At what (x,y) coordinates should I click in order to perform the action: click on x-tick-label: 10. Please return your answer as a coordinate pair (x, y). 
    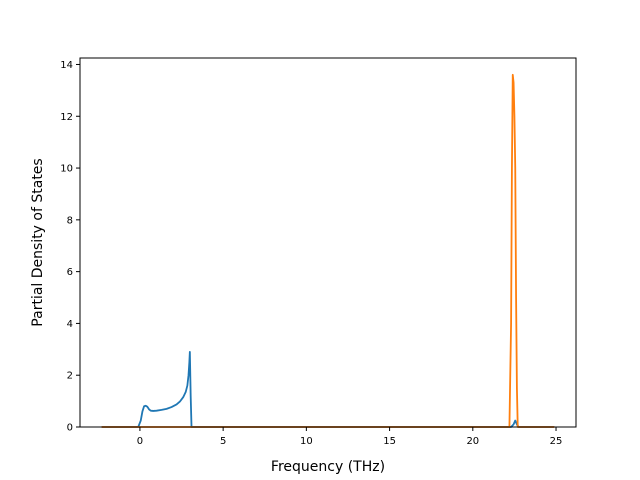
    Looking at the image, I should click on (306, 441).